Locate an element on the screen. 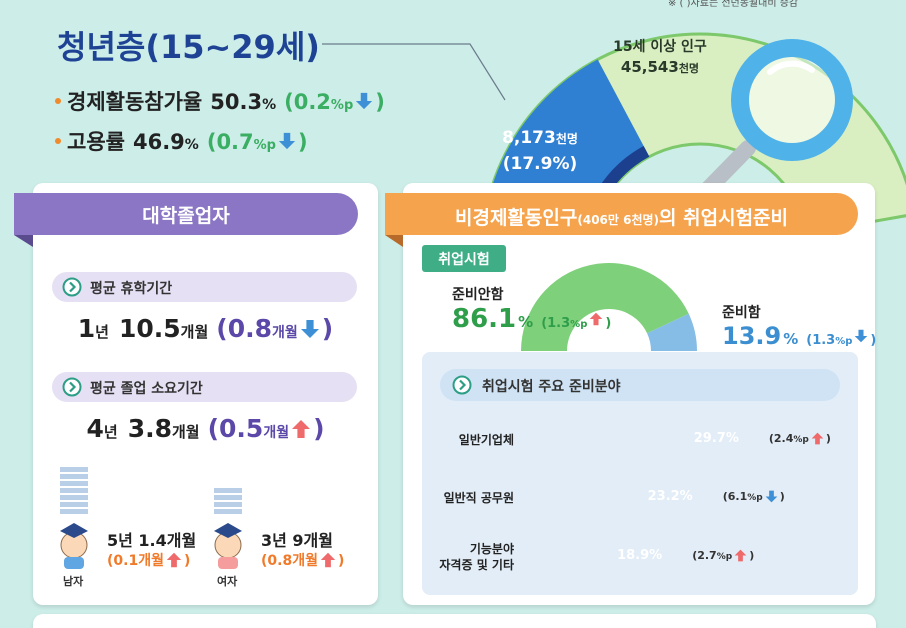 The height and width of the screenshot is (628, 906). youth-pop-share: (17.9%) is located at coordinates (540, 164).